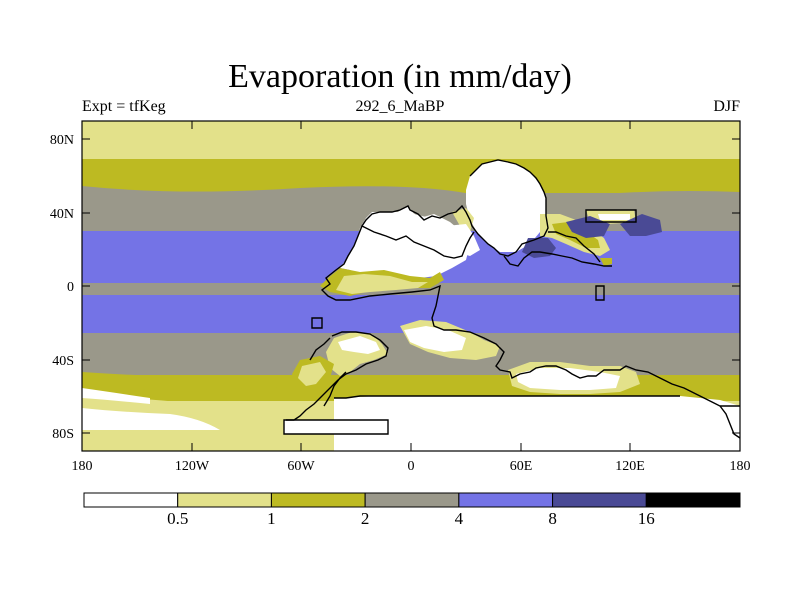 The width and height of the screenshot is (800, 600). I want to click on north-america, so click(395, 251).